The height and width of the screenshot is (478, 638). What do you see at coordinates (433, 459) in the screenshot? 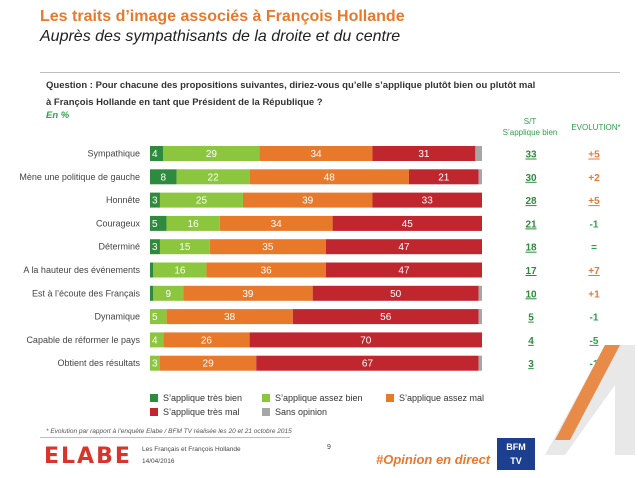
I see `hashtag: #Opinion en direct` at bounding box center [433, 459].